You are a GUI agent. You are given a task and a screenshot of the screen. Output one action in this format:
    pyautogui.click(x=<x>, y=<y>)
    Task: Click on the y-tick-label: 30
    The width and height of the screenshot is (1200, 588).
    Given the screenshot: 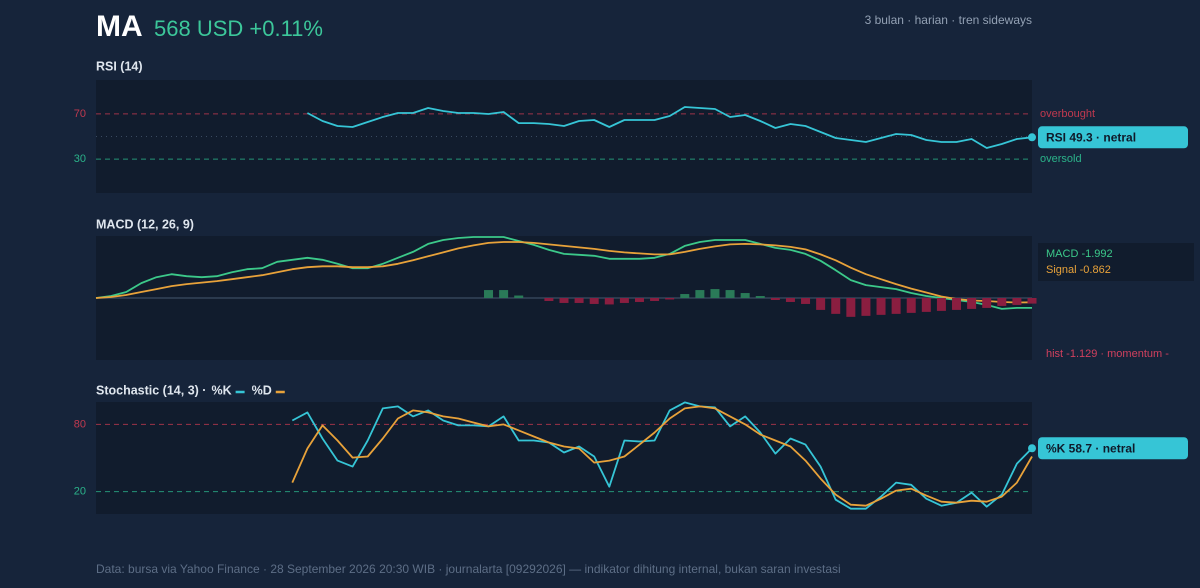 What is the action you would take?
    pyautogui.click(x=80, y=159)
    